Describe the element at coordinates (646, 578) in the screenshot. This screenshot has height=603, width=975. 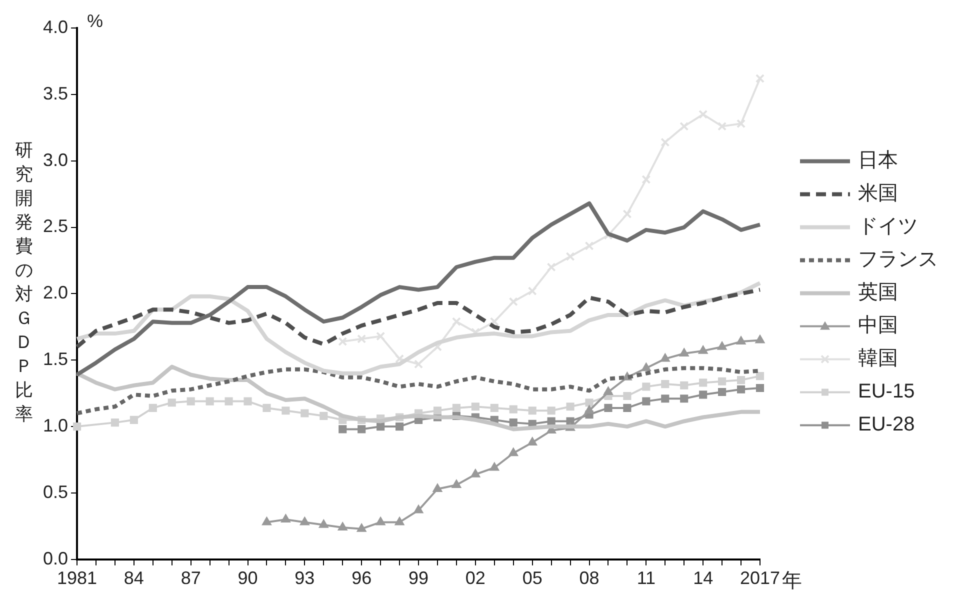
I see `x-tick-label: 11` at that location.